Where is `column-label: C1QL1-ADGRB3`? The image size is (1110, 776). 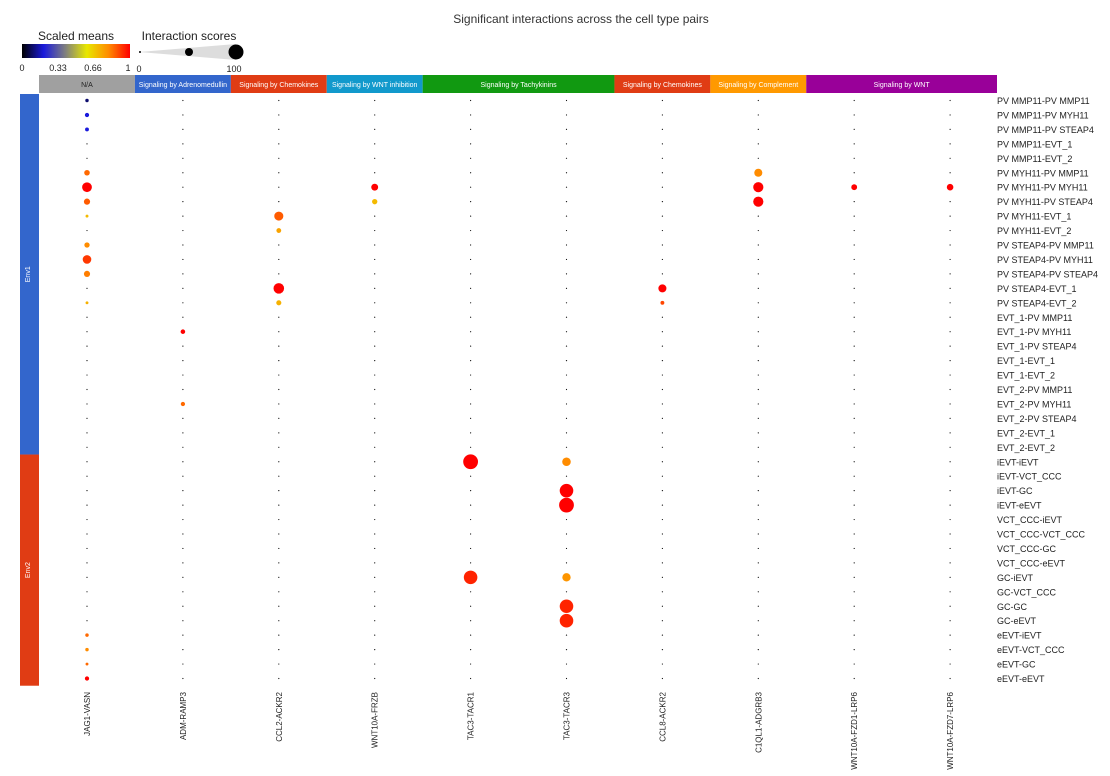
column-label: C1QL1-ADGRB3 is located at coordinates (758, 721).